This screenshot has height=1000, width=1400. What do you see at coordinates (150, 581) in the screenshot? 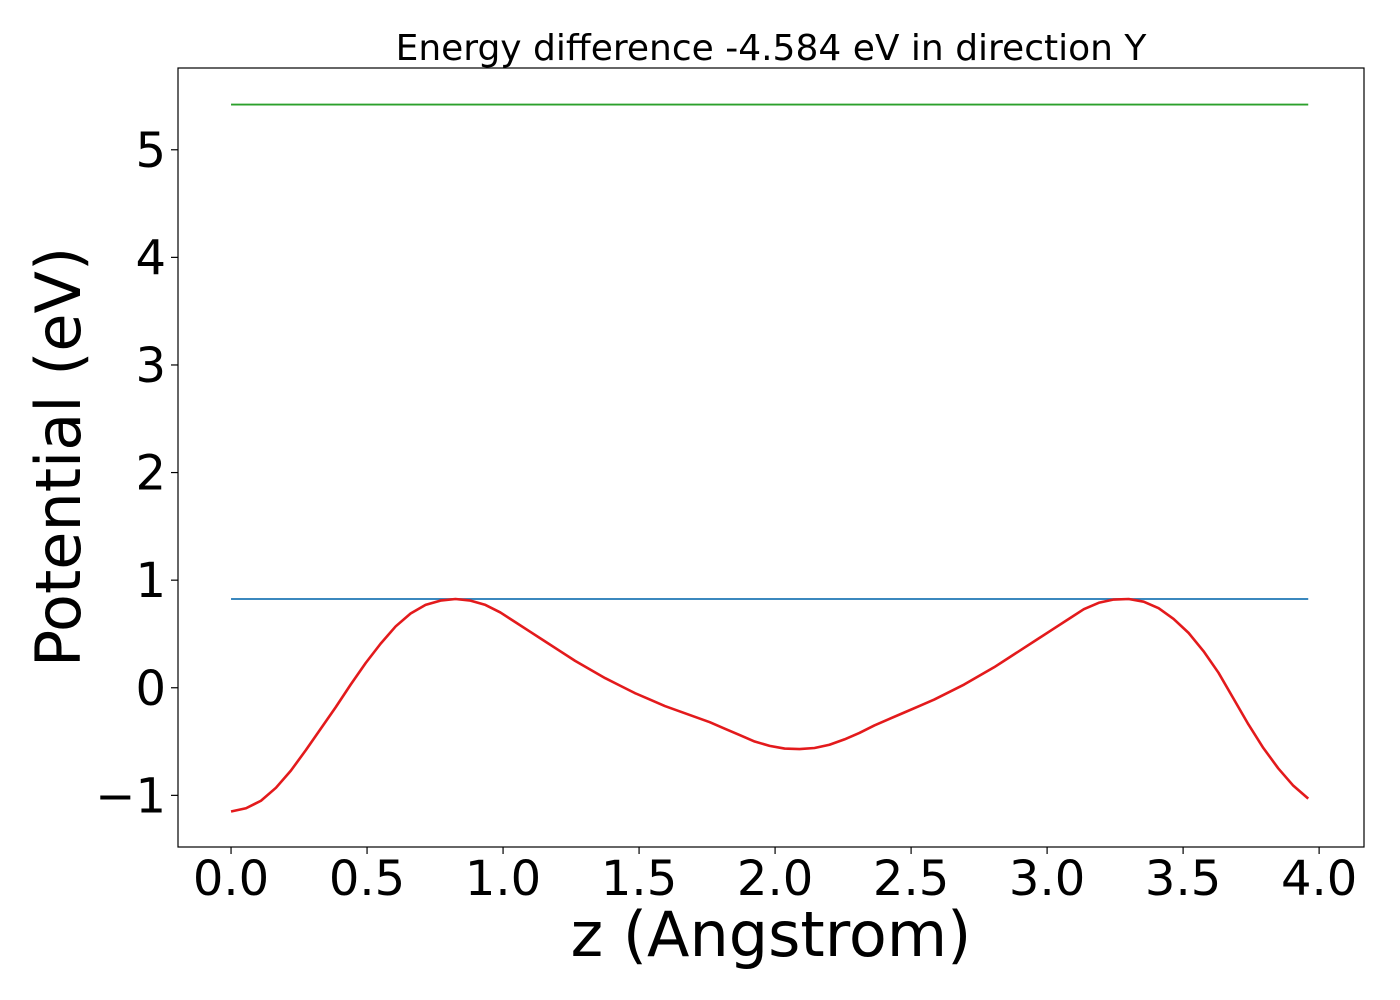
I see `y-tick-label: 1` at bounding box center [150, 581].